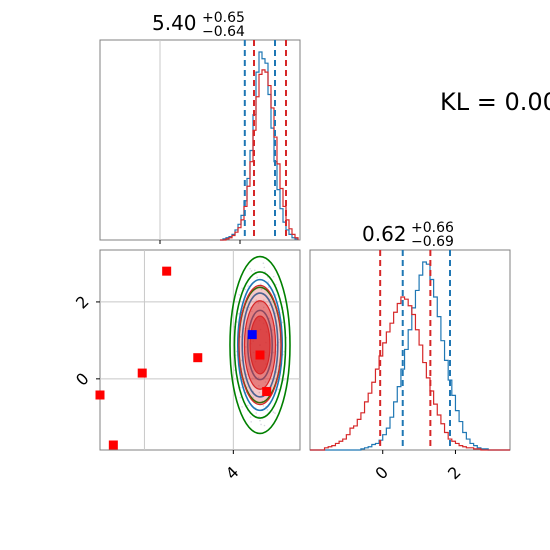  What do you see at coordinates (200, 242) in the screenshot?
I see `hist1-xticks` at bounding box center [200, 242].